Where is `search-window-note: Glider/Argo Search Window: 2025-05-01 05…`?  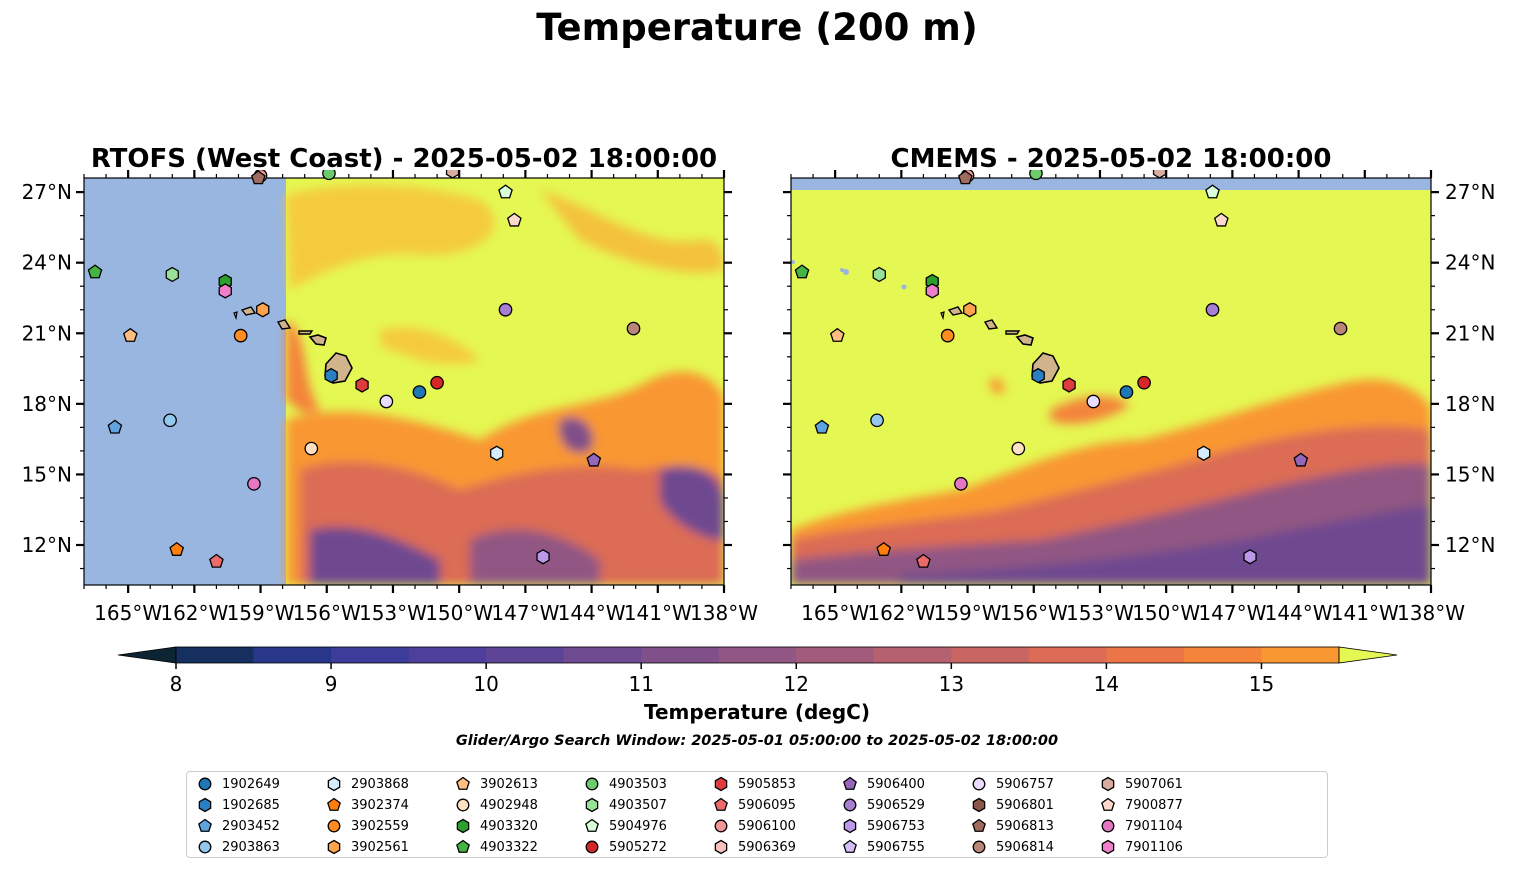 search-window-note: Glider/Argo Search Window: 2025-05-01 05… is located at coordinates (757, 741).